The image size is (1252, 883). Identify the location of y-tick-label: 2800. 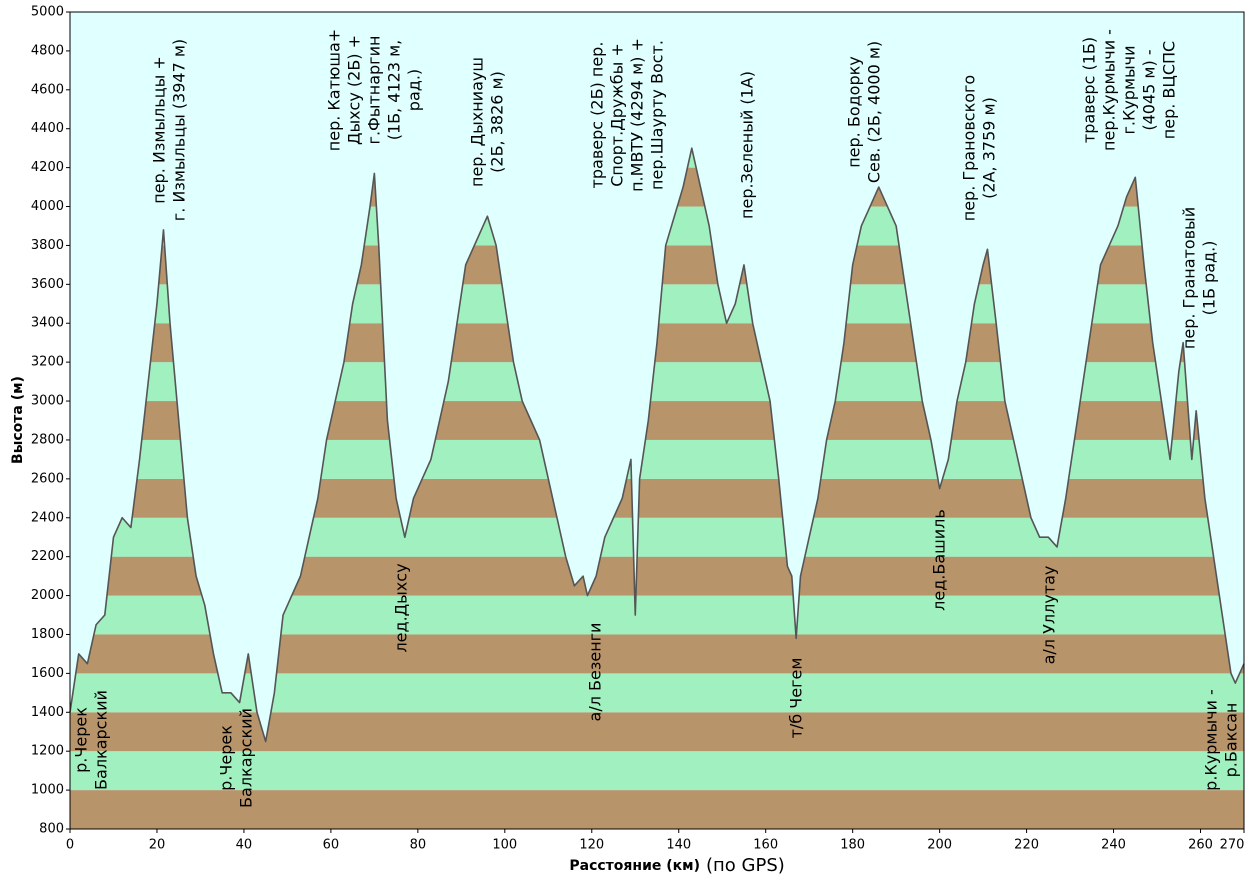
(47, 439).